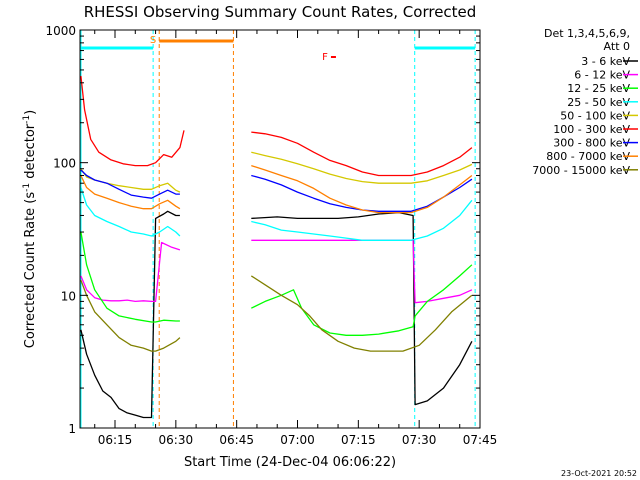  What do you see at coordinates (591, 129) in the screenshot?
I see `legend-entry-label: 100 - 300 keV` at bounding box center [591, 129].